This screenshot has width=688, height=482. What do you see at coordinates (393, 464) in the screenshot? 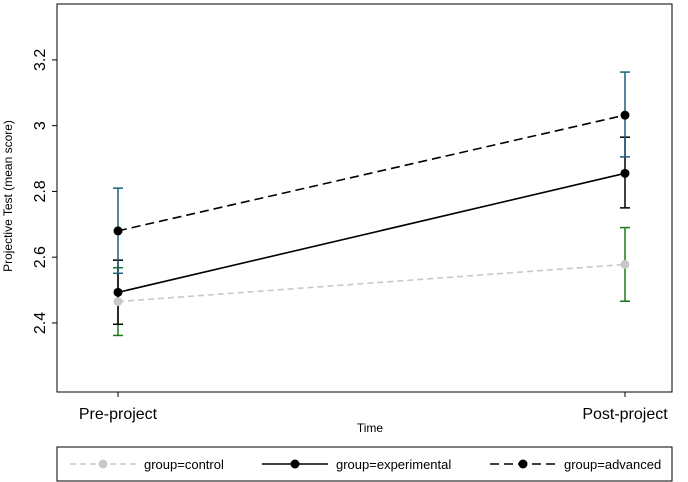
I see `legend-label: group=experimental` at bounding box center [393, 464].